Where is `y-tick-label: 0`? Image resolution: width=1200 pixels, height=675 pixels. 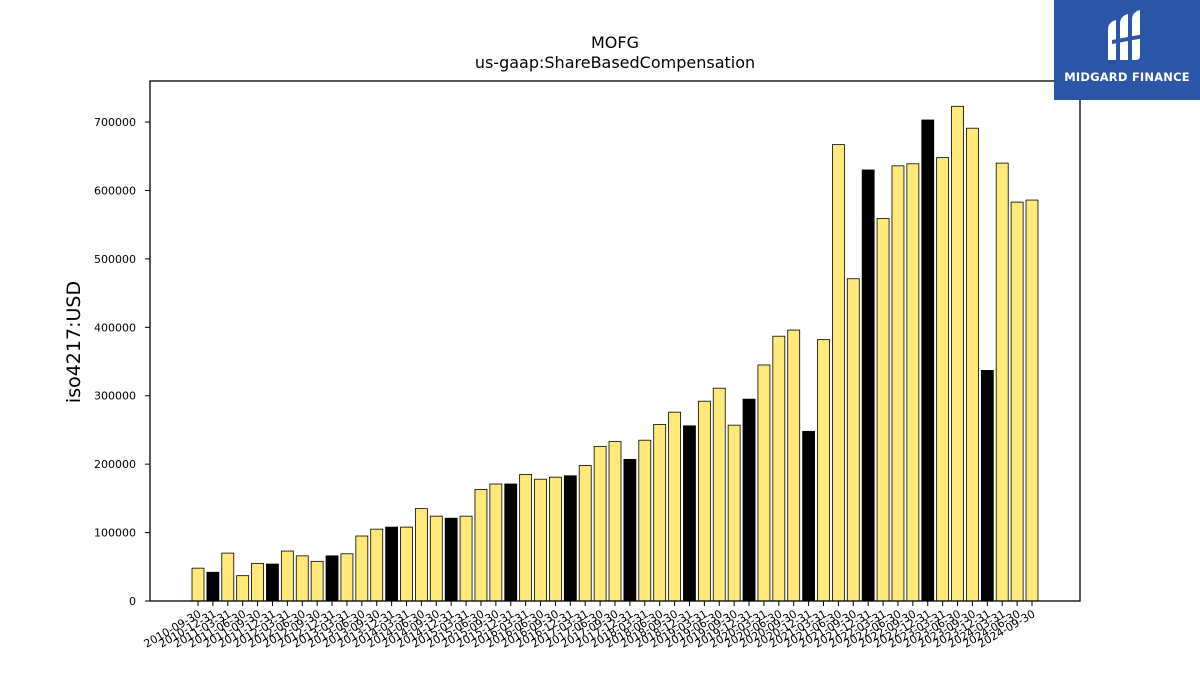 y-tick-label: 0 is located at coordinates (132, 601).